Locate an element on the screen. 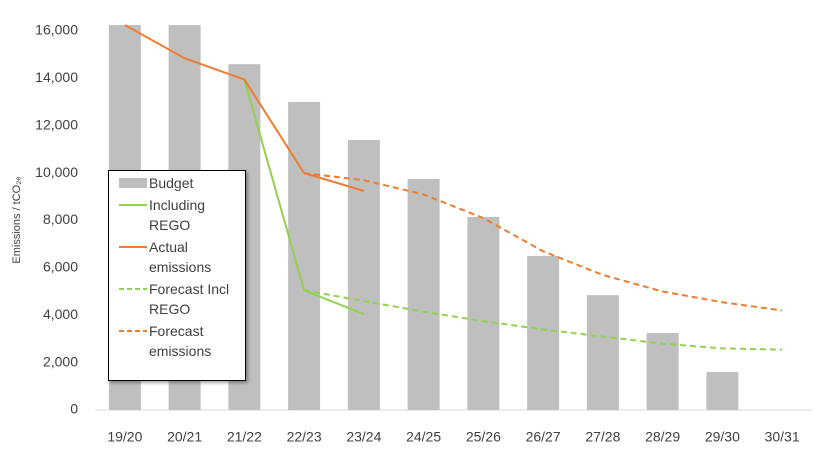 This screenshot has height=455, width=832. x-tick-label: 20/21 is located at coordinates (184, 437).